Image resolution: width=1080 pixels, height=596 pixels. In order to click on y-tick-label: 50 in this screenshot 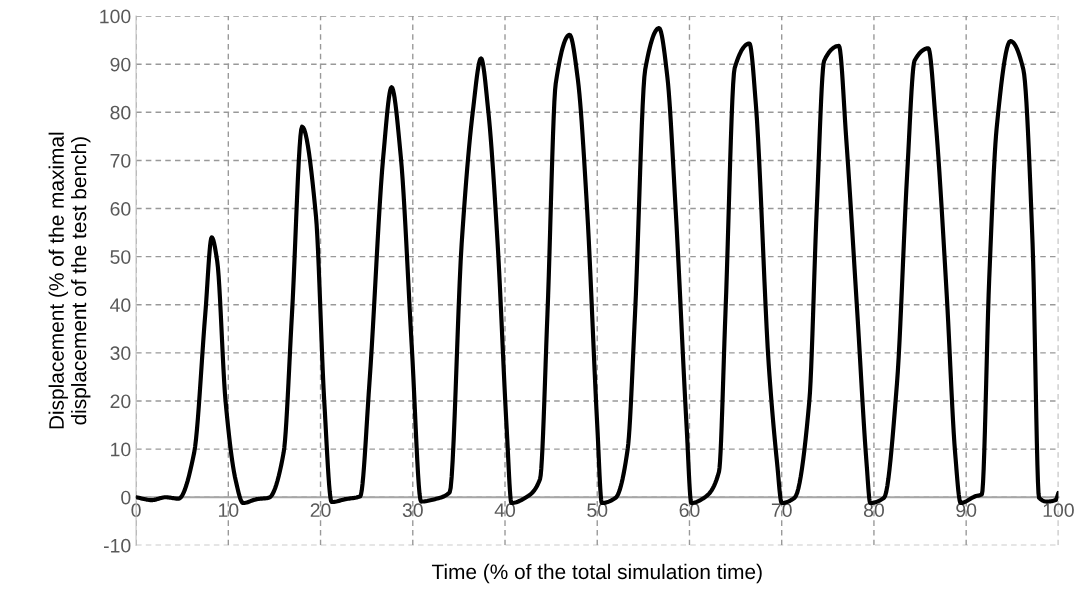, I will do `click(120, 257)`.